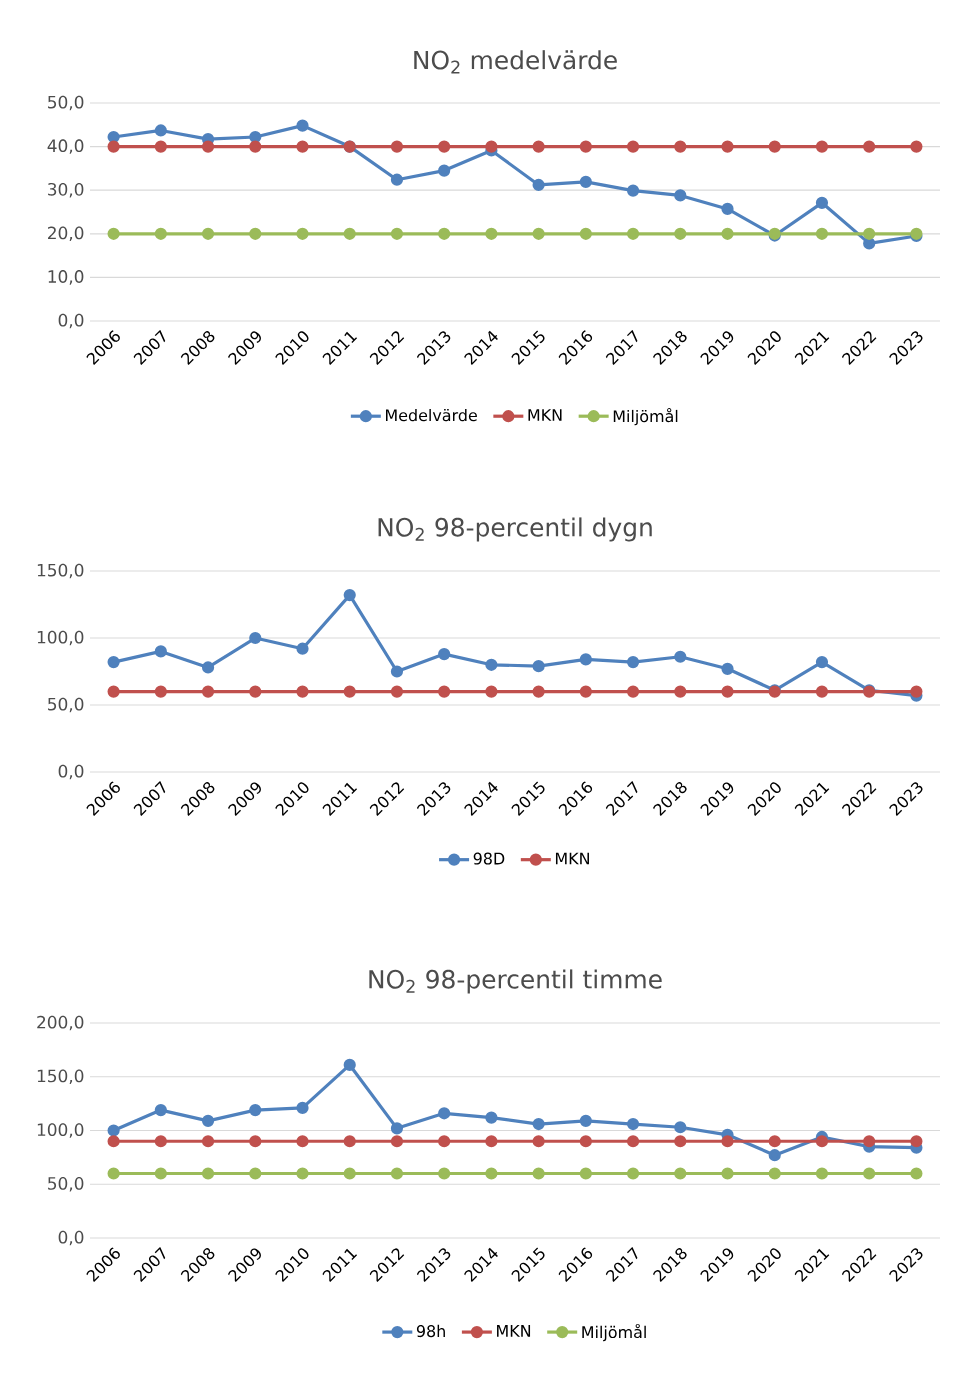  What do you see at coordinates (489, 858) in the screenshot?
I see `legend-label: 98D` at bounding box center [489, 858].